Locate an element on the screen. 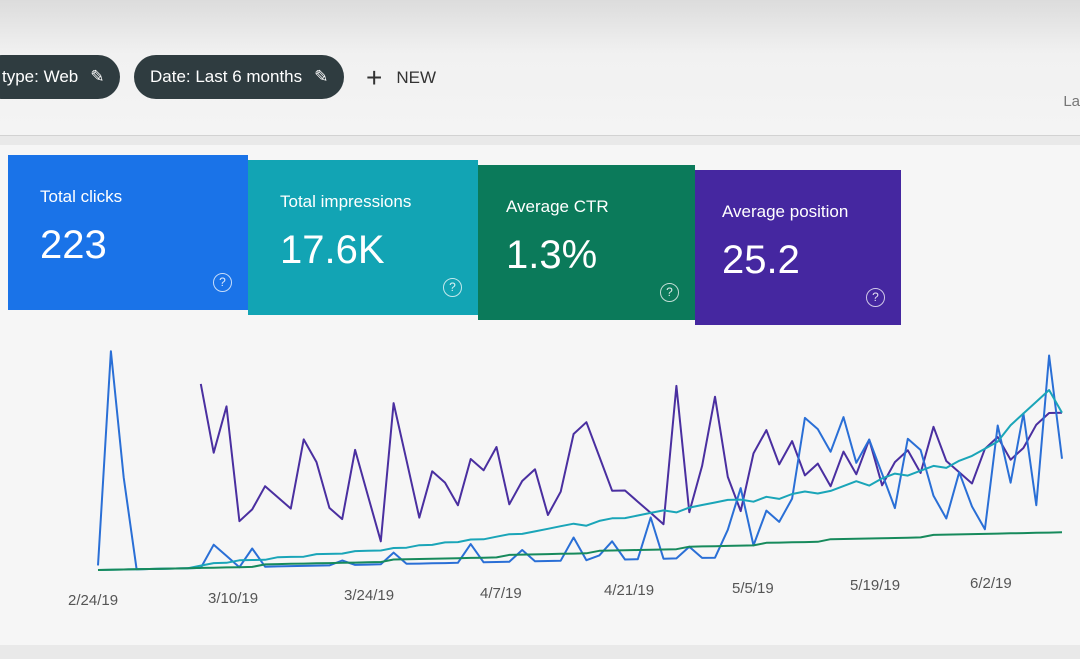 The height and width of the screenshot is (659, 1080). metric-value: 223 is located at coordinates (73, 245).